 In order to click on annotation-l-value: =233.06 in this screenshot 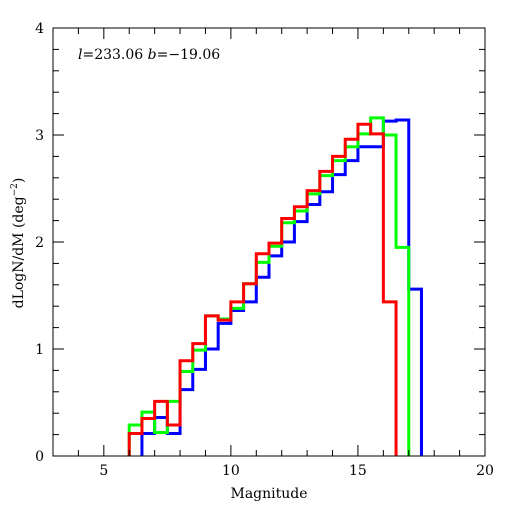, I will do `click(114, 55)`.